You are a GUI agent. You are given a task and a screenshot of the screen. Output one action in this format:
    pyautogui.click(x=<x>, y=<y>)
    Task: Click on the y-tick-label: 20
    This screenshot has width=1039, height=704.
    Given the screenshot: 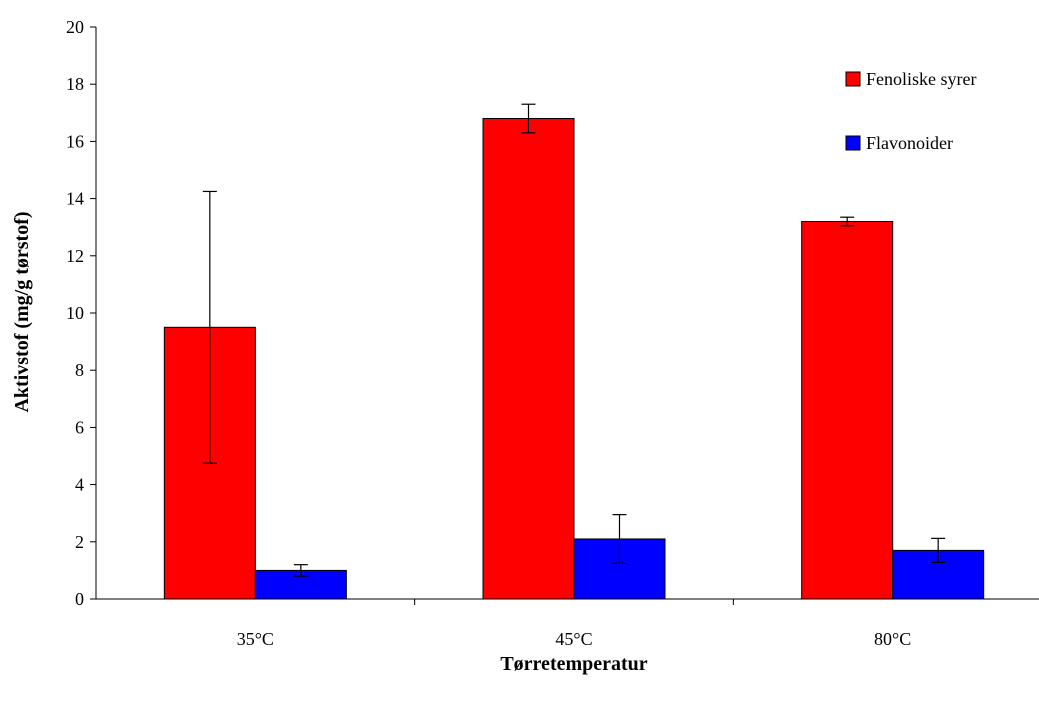 What is the action you would take?
    pyautogui.click(x=75, y=27)
    